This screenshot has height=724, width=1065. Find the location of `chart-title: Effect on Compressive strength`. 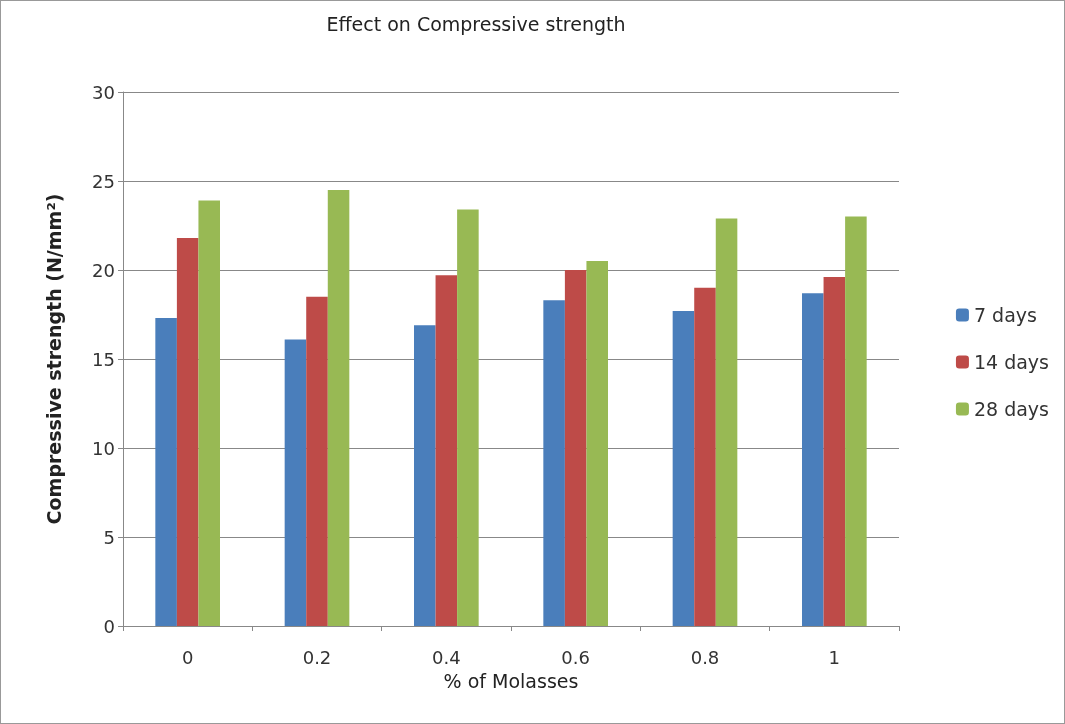

chart-title: Effect on Compressive strength is located at coordinates (476, 23).